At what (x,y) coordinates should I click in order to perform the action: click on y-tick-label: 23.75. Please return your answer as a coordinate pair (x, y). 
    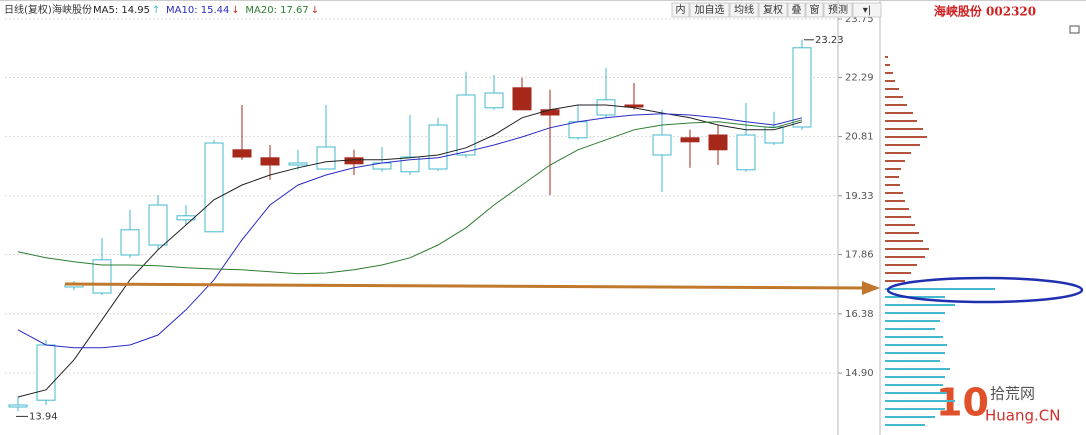
    Looking at the image, I should click on (859, 19).